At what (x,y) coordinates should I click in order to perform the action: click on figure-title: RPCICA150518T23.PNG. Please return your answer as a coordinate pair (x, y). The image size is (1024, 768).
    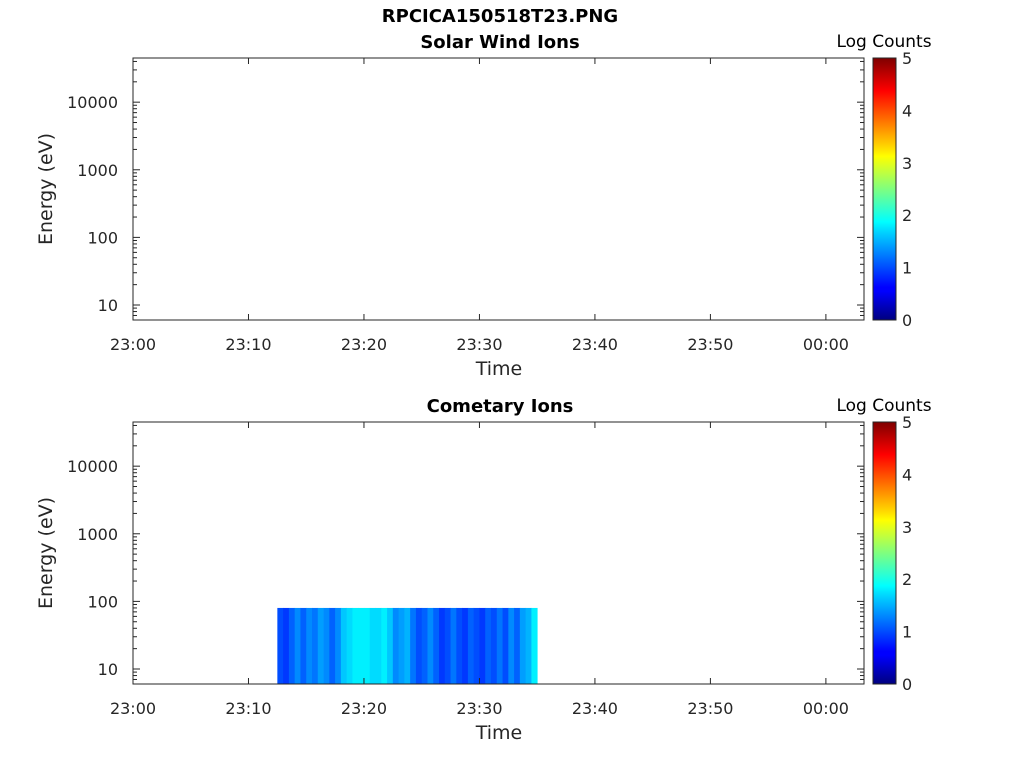
    Looking at the image, I should click on (500, 16).